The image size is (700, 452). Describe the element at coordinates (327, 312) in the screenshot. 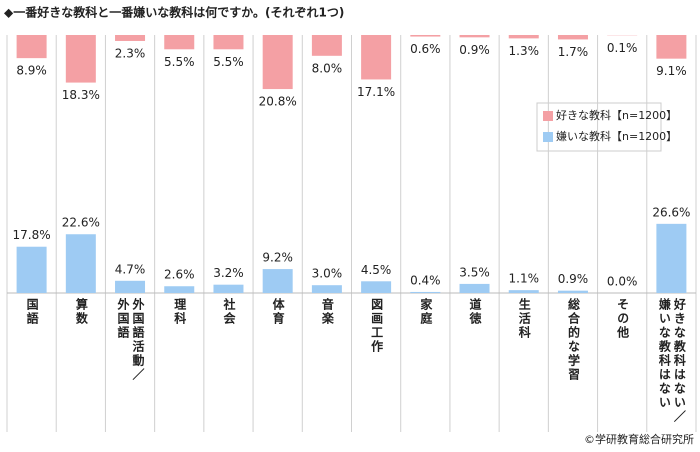

I see `category-label: 音楽` at that location.